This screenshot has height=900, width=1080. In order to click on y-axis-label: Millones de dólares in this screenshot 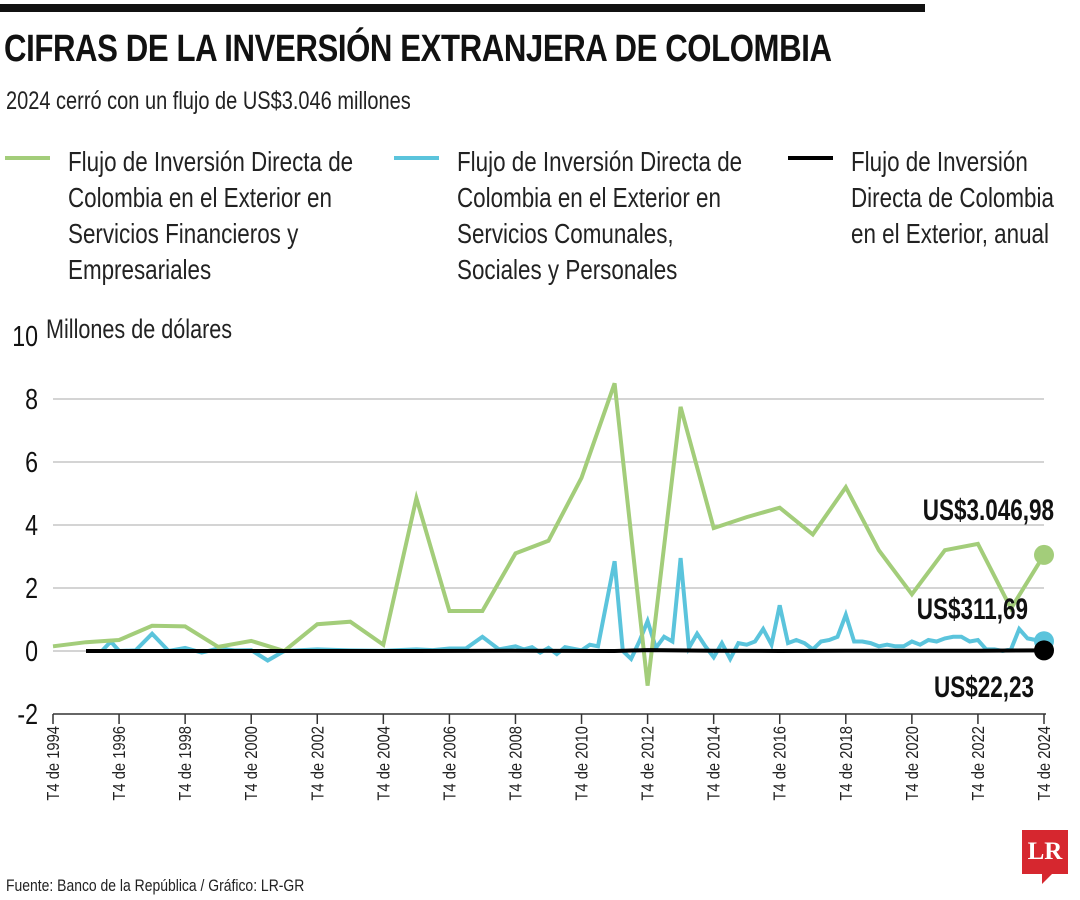, I will do `click(139, 329)`.